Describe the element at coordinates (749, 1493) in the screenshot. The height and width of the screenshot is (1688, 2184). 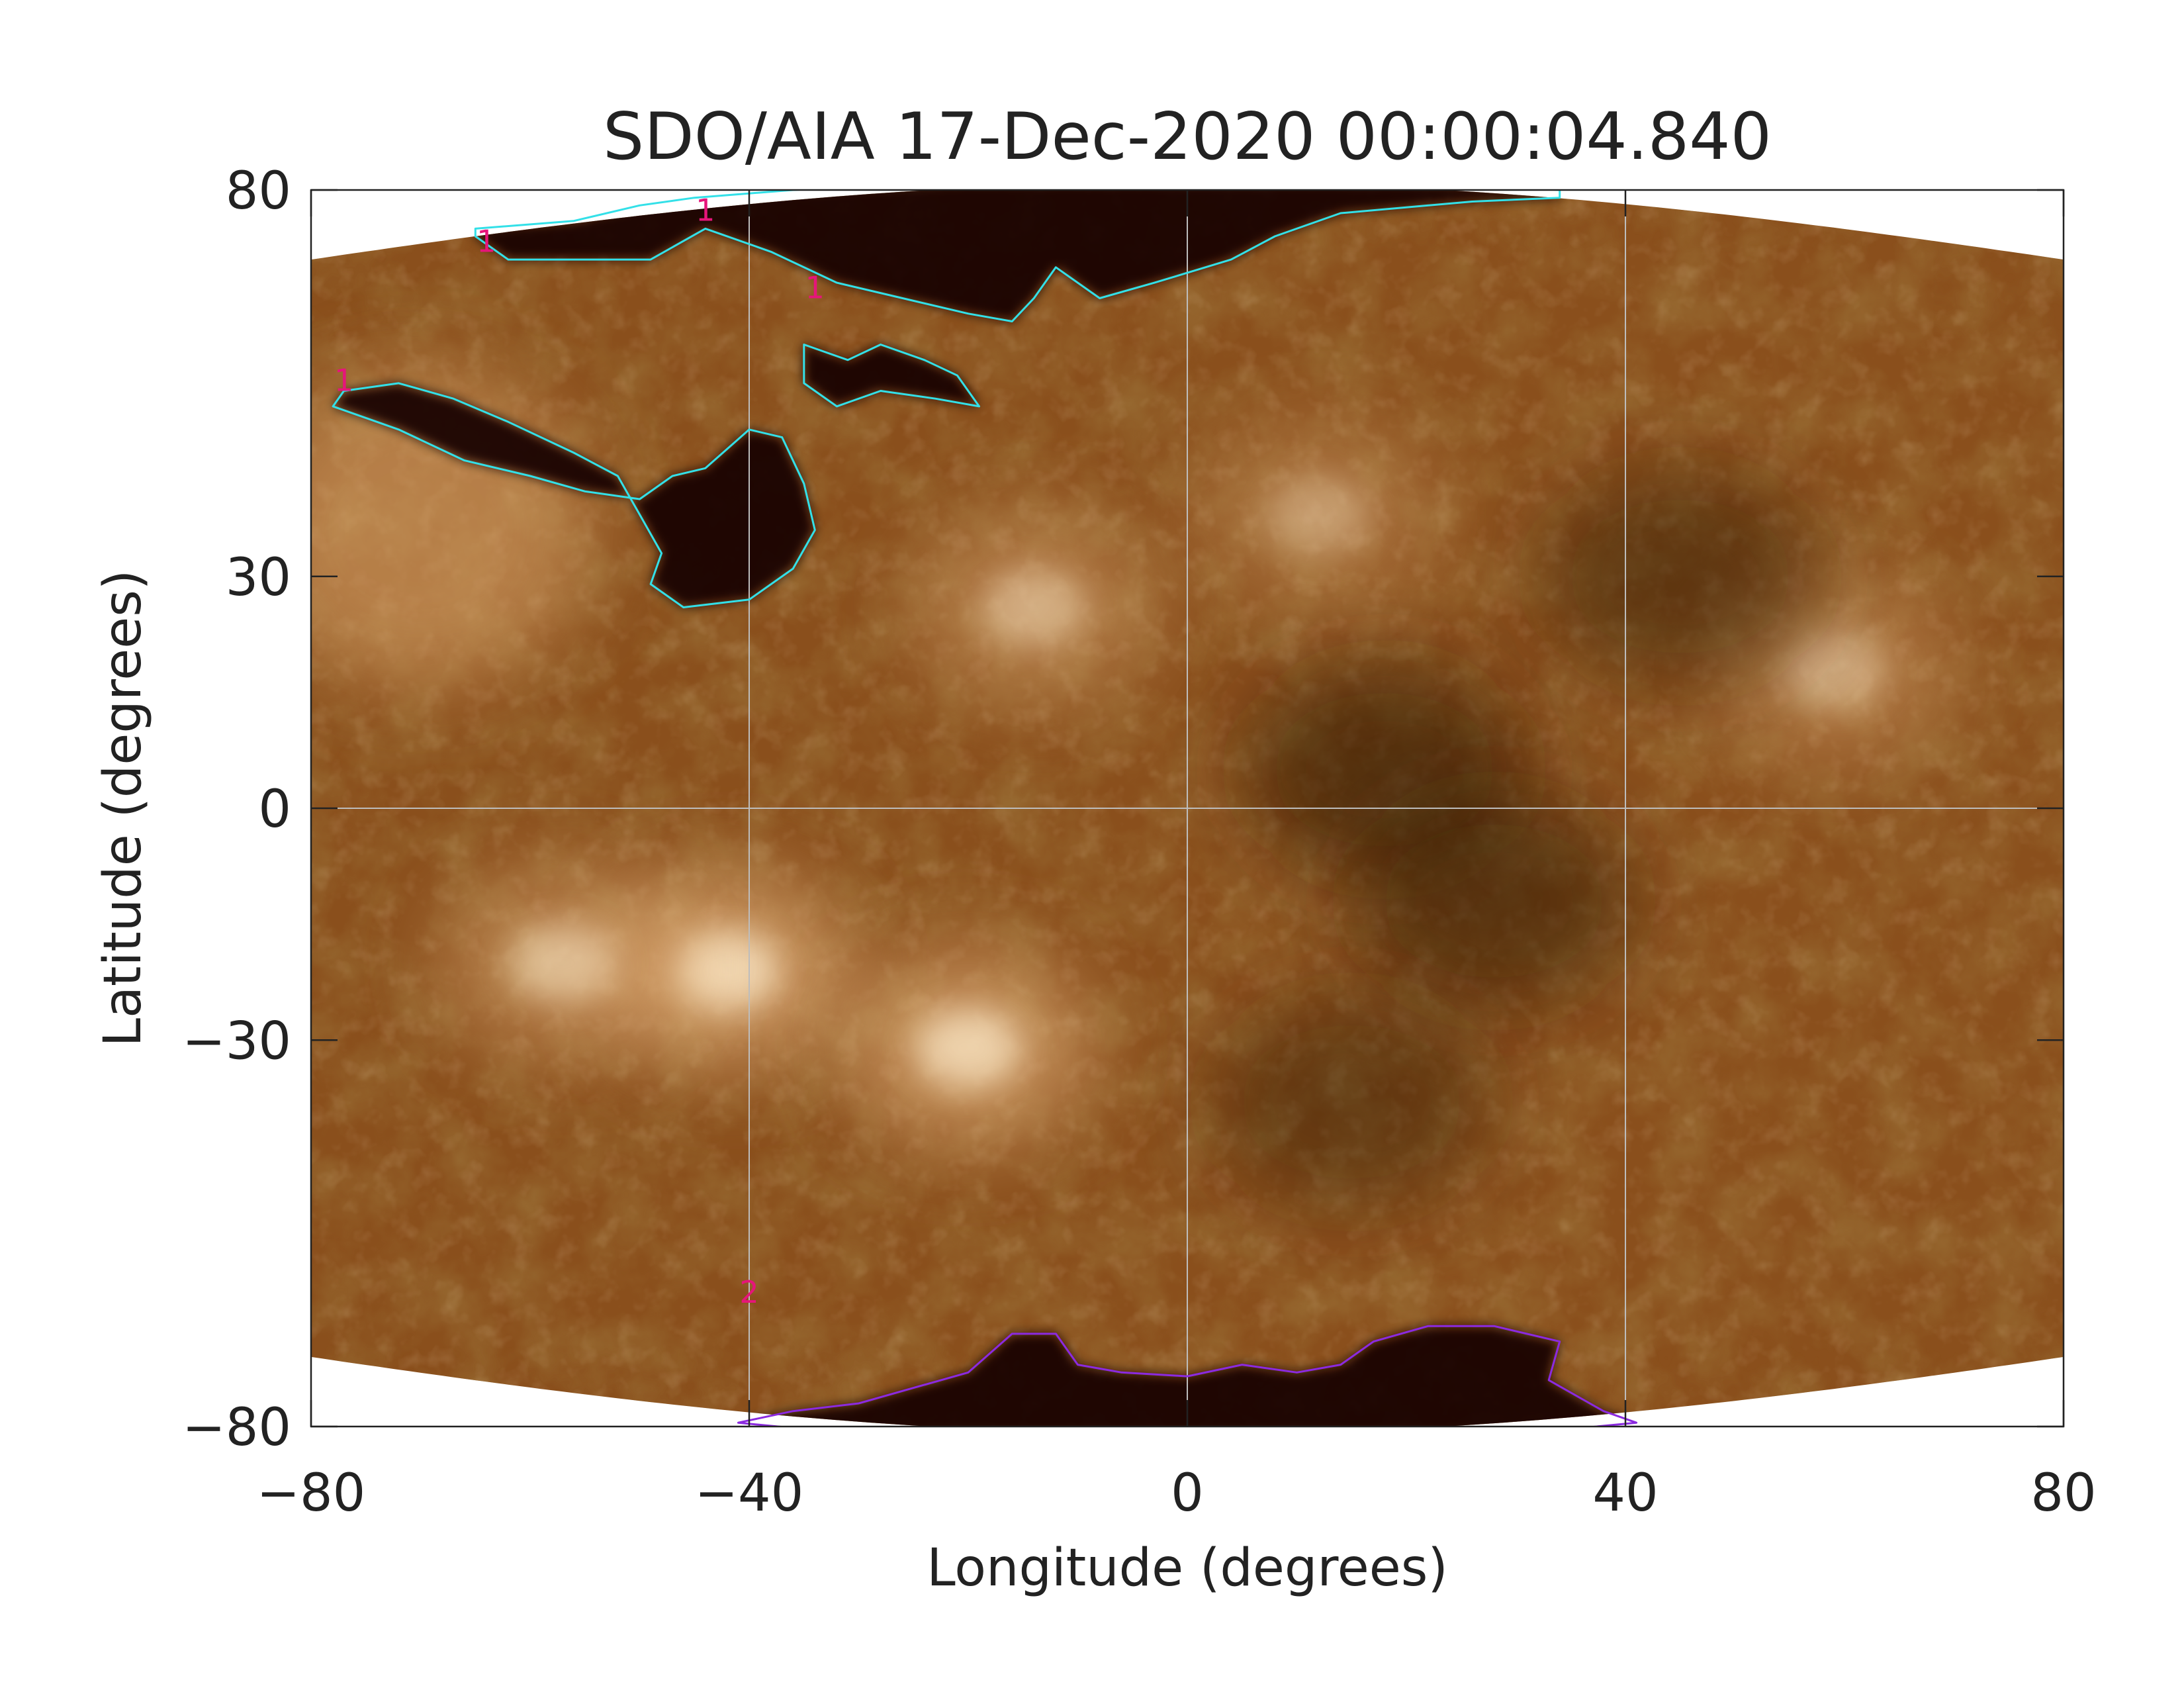
I see `x-tick-label: −40` at that location.